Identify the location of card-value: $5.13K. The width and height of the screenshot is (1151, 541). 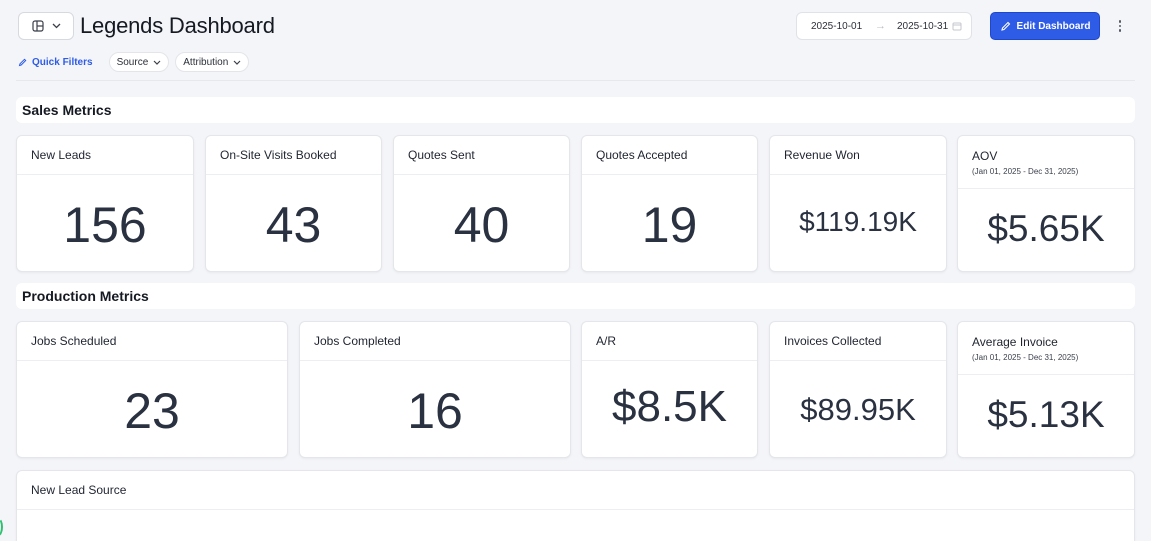
(1046, 414).